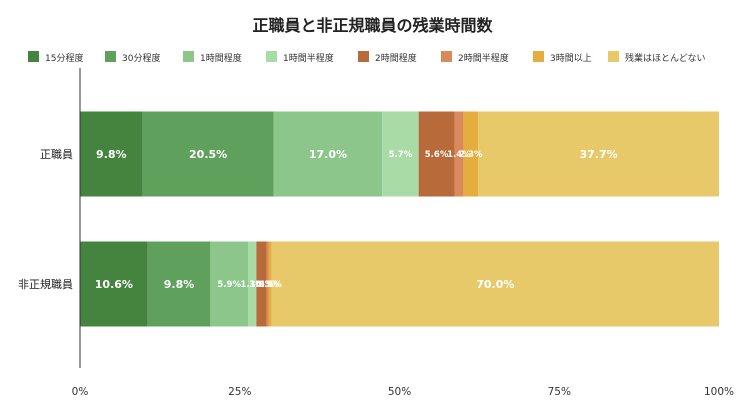  What do you see at coordinates (483, 58) in the screenshot?
I see `legend-label: 2時間半程度` at bounding box center [483, 58].